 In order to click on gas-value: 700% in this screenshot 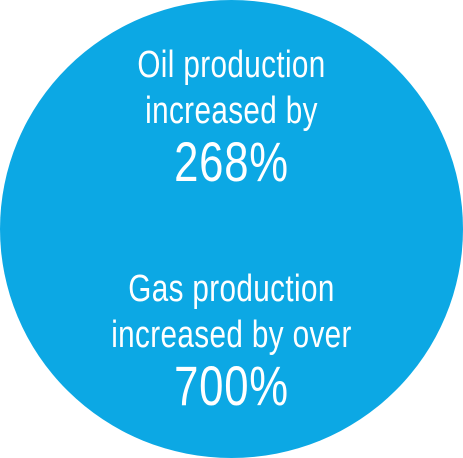, I will do `click(231, 385)`.